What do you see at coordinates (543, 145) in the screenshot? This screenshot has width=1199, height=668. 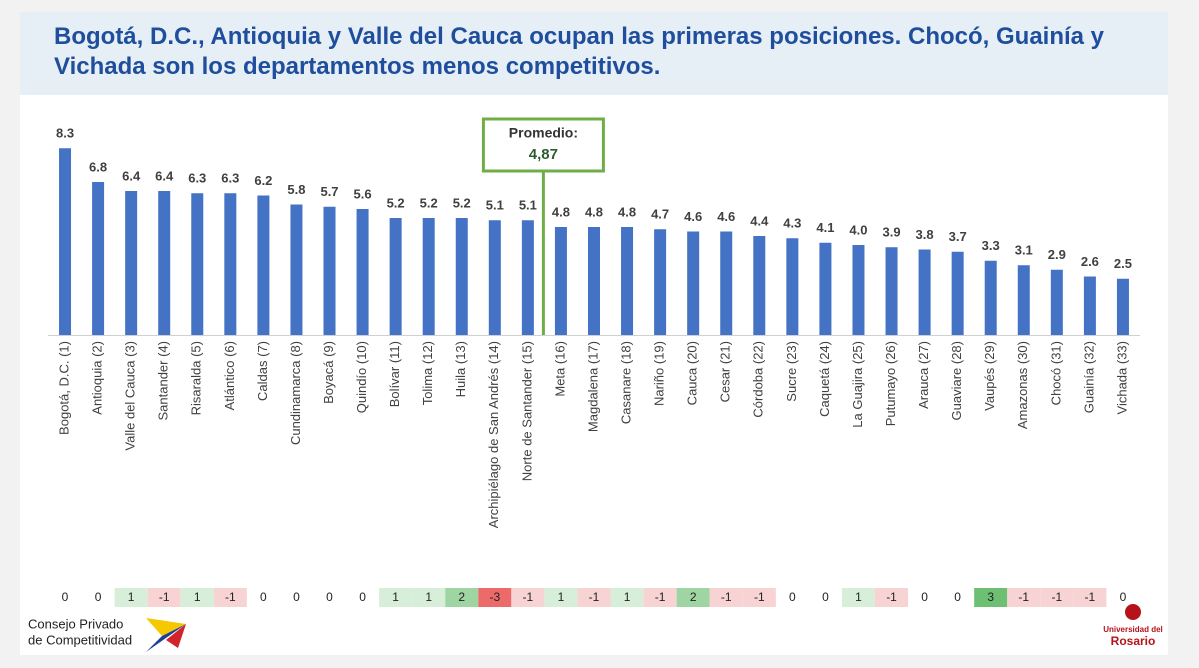 I see `average-box` at bounding box center [543, 145].